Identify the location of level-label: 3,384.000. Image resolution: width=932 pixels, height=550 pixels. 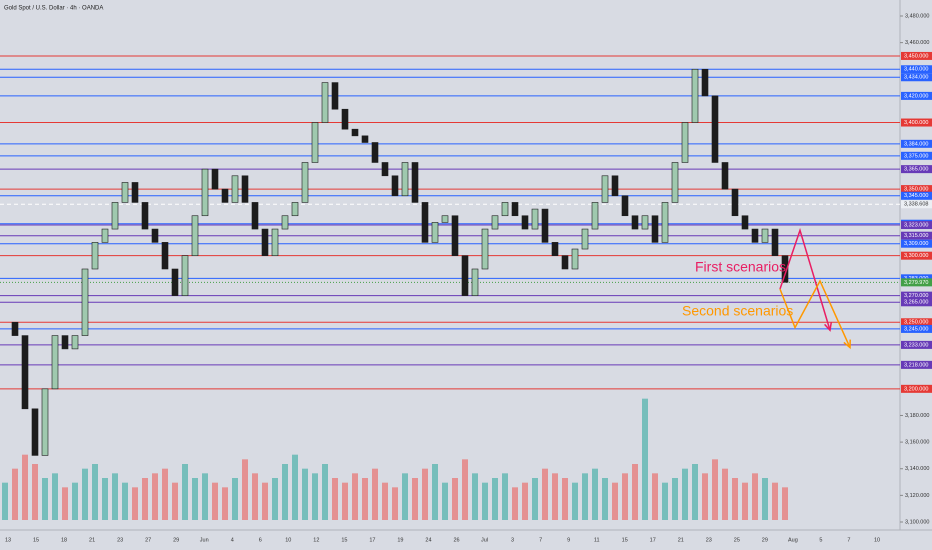
(916, 144).